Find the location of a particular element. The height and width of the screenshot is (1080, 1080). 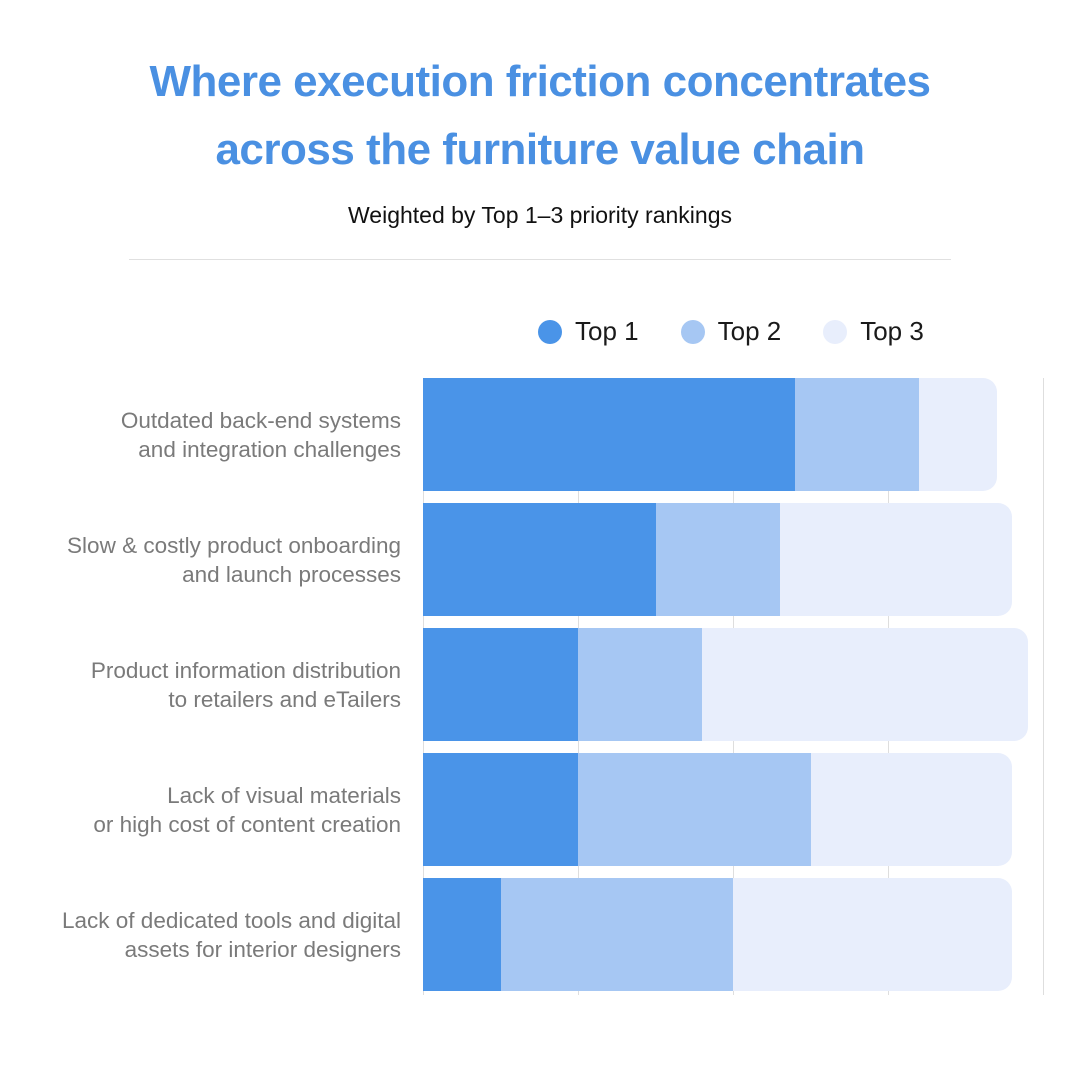

category-label-line: assets for interior designers is located at coordinates (262, 949).